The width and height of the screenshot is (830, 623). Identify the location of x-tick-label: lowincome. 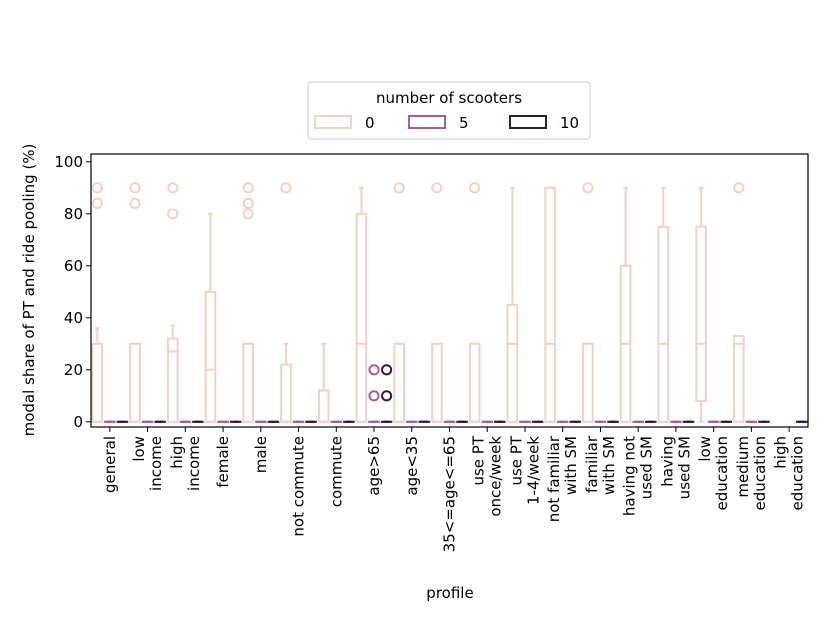
(147, 463).